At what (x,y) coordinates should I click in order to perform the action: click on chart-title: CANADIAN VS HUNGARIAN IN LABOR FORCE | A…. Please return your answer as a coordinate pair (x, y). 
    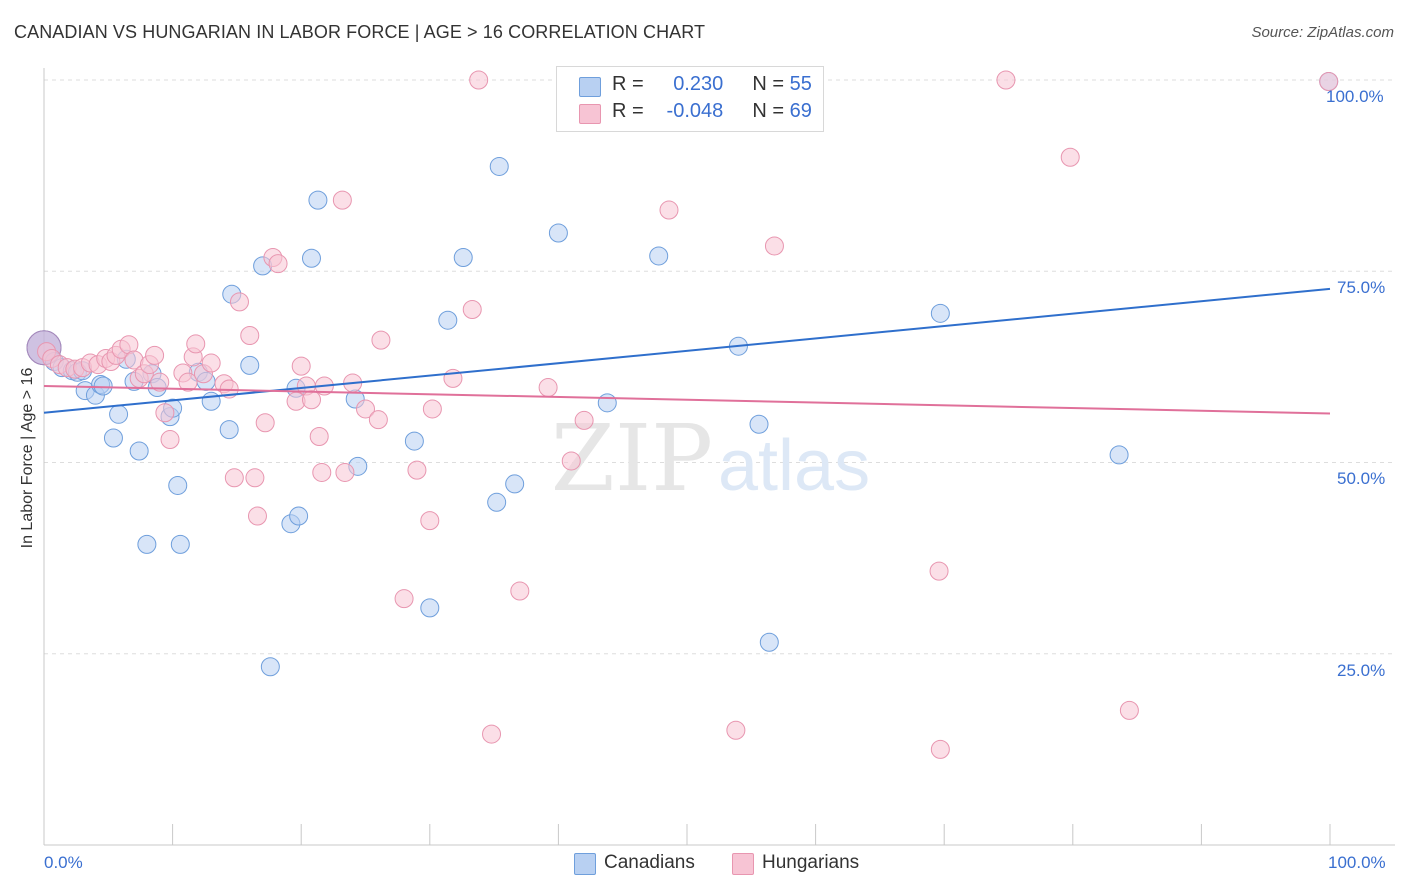
    Looking at the image, I should click on (360, 32).